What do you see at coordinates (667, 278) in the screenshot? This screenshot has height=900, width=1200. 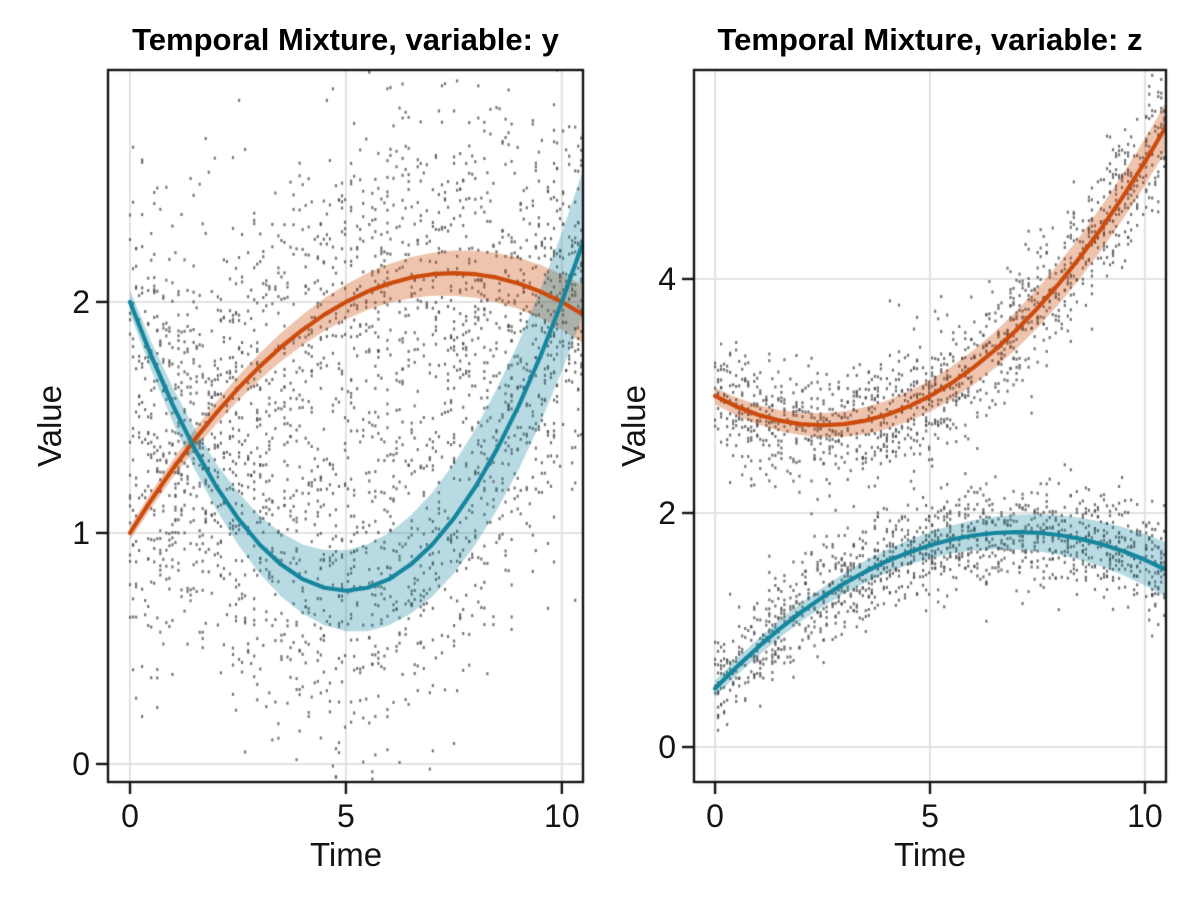 I see `y-tick-label: 4` at bounding box center [667, 278].